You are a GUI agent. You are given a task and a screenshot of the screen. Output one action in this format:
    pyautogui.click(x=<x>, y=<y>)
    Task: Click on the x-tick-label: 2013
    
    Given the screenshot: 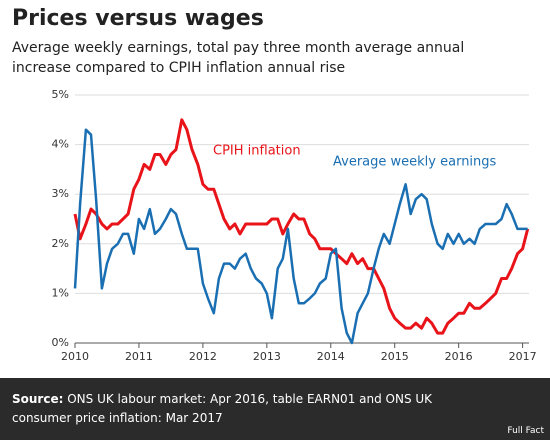 What is the action you would take?
    pyautogui.click(x=267, y=356)
    